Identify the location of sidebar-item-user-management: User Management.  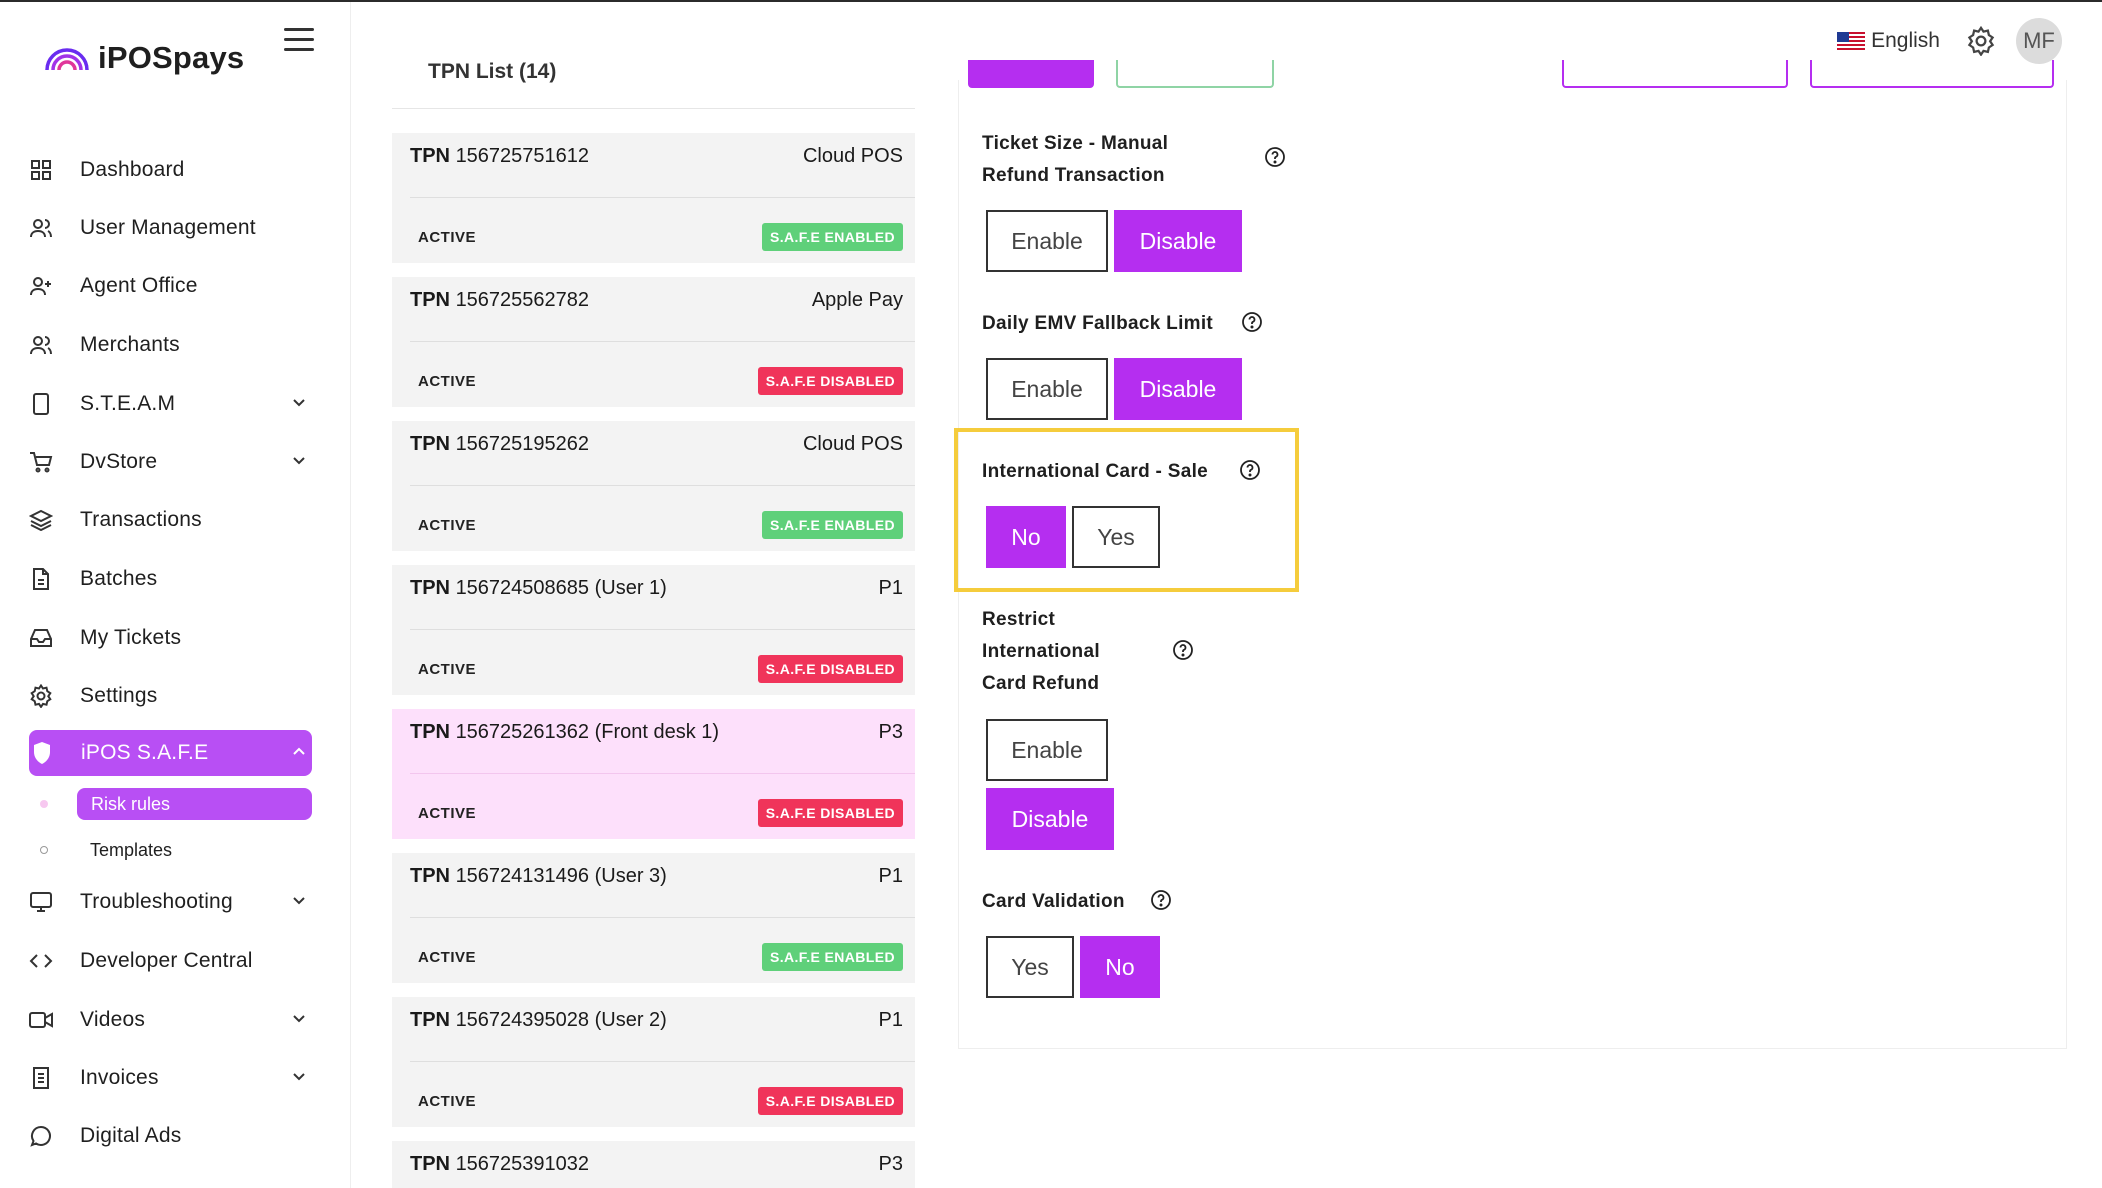
(170, 228).